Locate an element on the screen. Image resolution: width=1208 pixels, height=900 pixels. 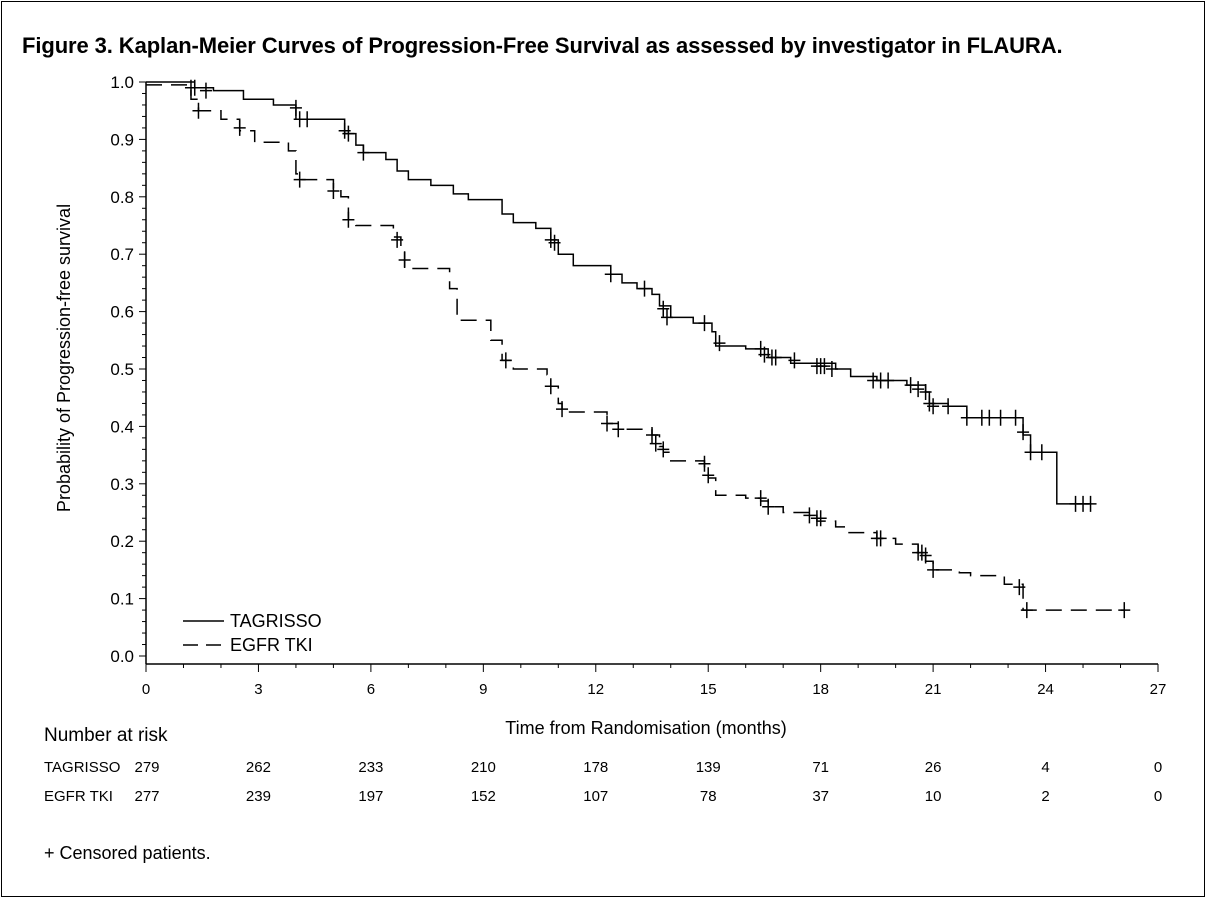
y-tick-label: 0.9 is located at coordinates (122, 139).